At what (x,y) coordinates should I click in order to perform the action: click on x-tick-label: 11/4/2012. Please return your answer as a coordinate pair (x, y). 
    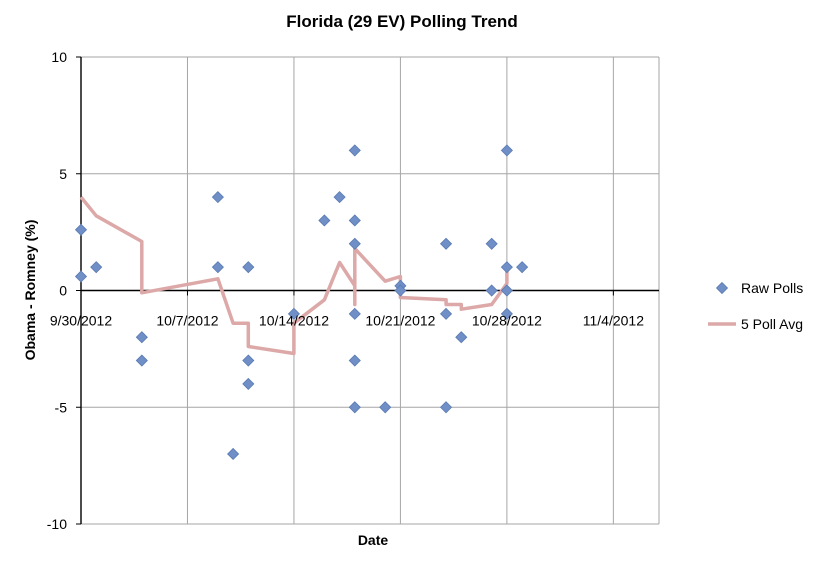
    Looking at the image, I should click on (613, 321).